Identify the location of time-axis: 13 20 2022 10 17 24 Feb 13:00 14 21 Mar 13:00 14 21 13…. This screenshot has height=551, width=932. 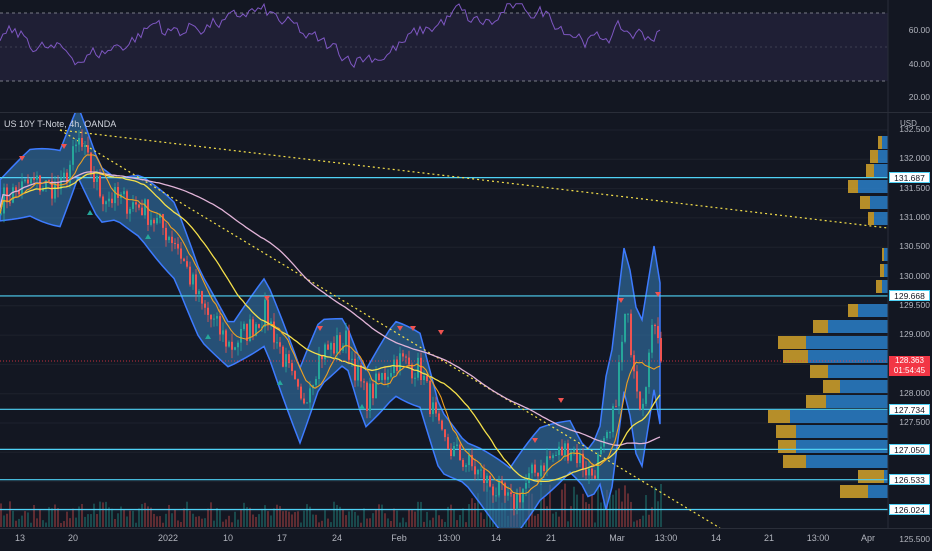
(466, 539).